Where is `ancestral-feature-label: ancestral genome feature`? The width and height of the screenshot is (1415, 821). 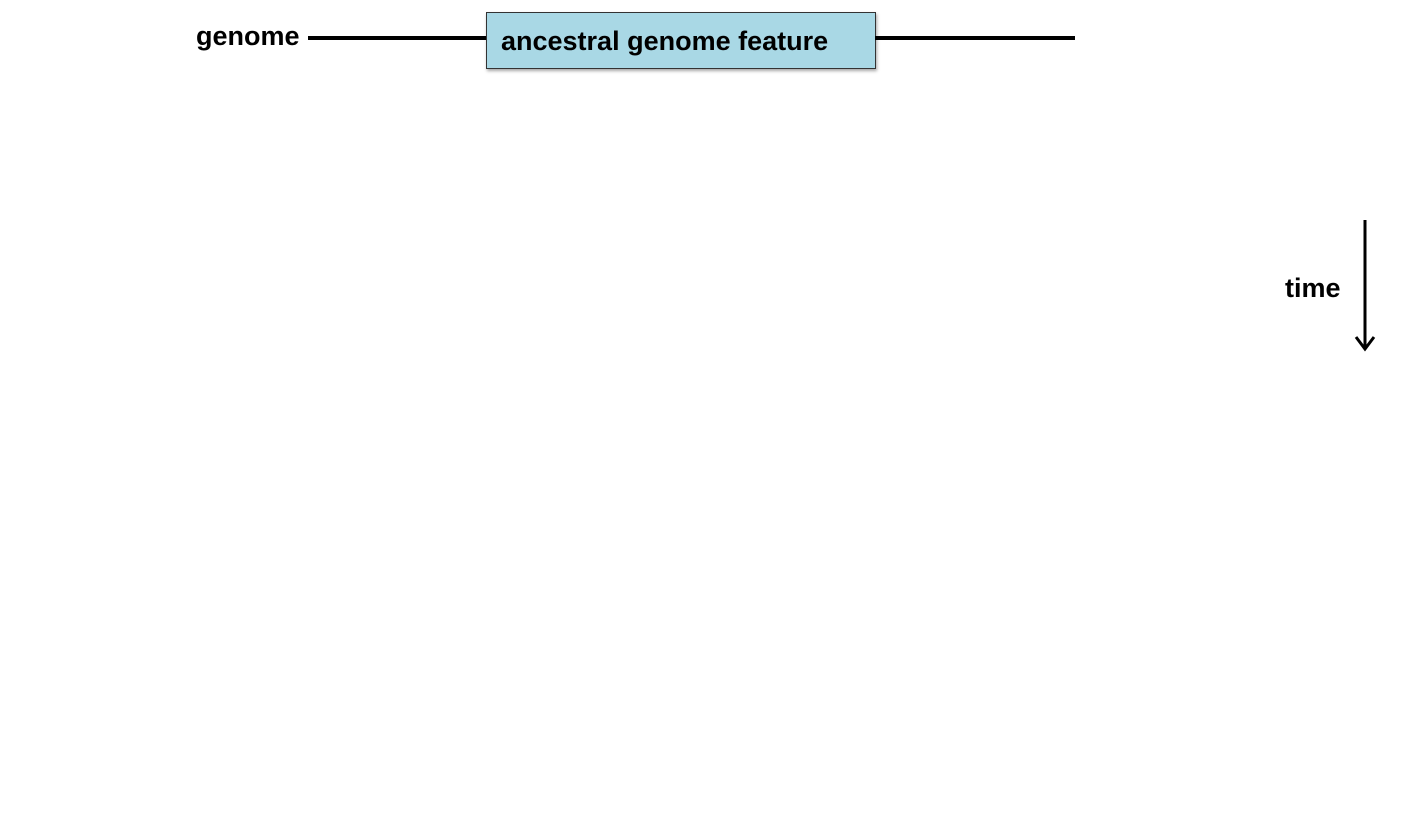 ancestral-feature-label: ancestral genome feature is located at coordinates (665, 41).